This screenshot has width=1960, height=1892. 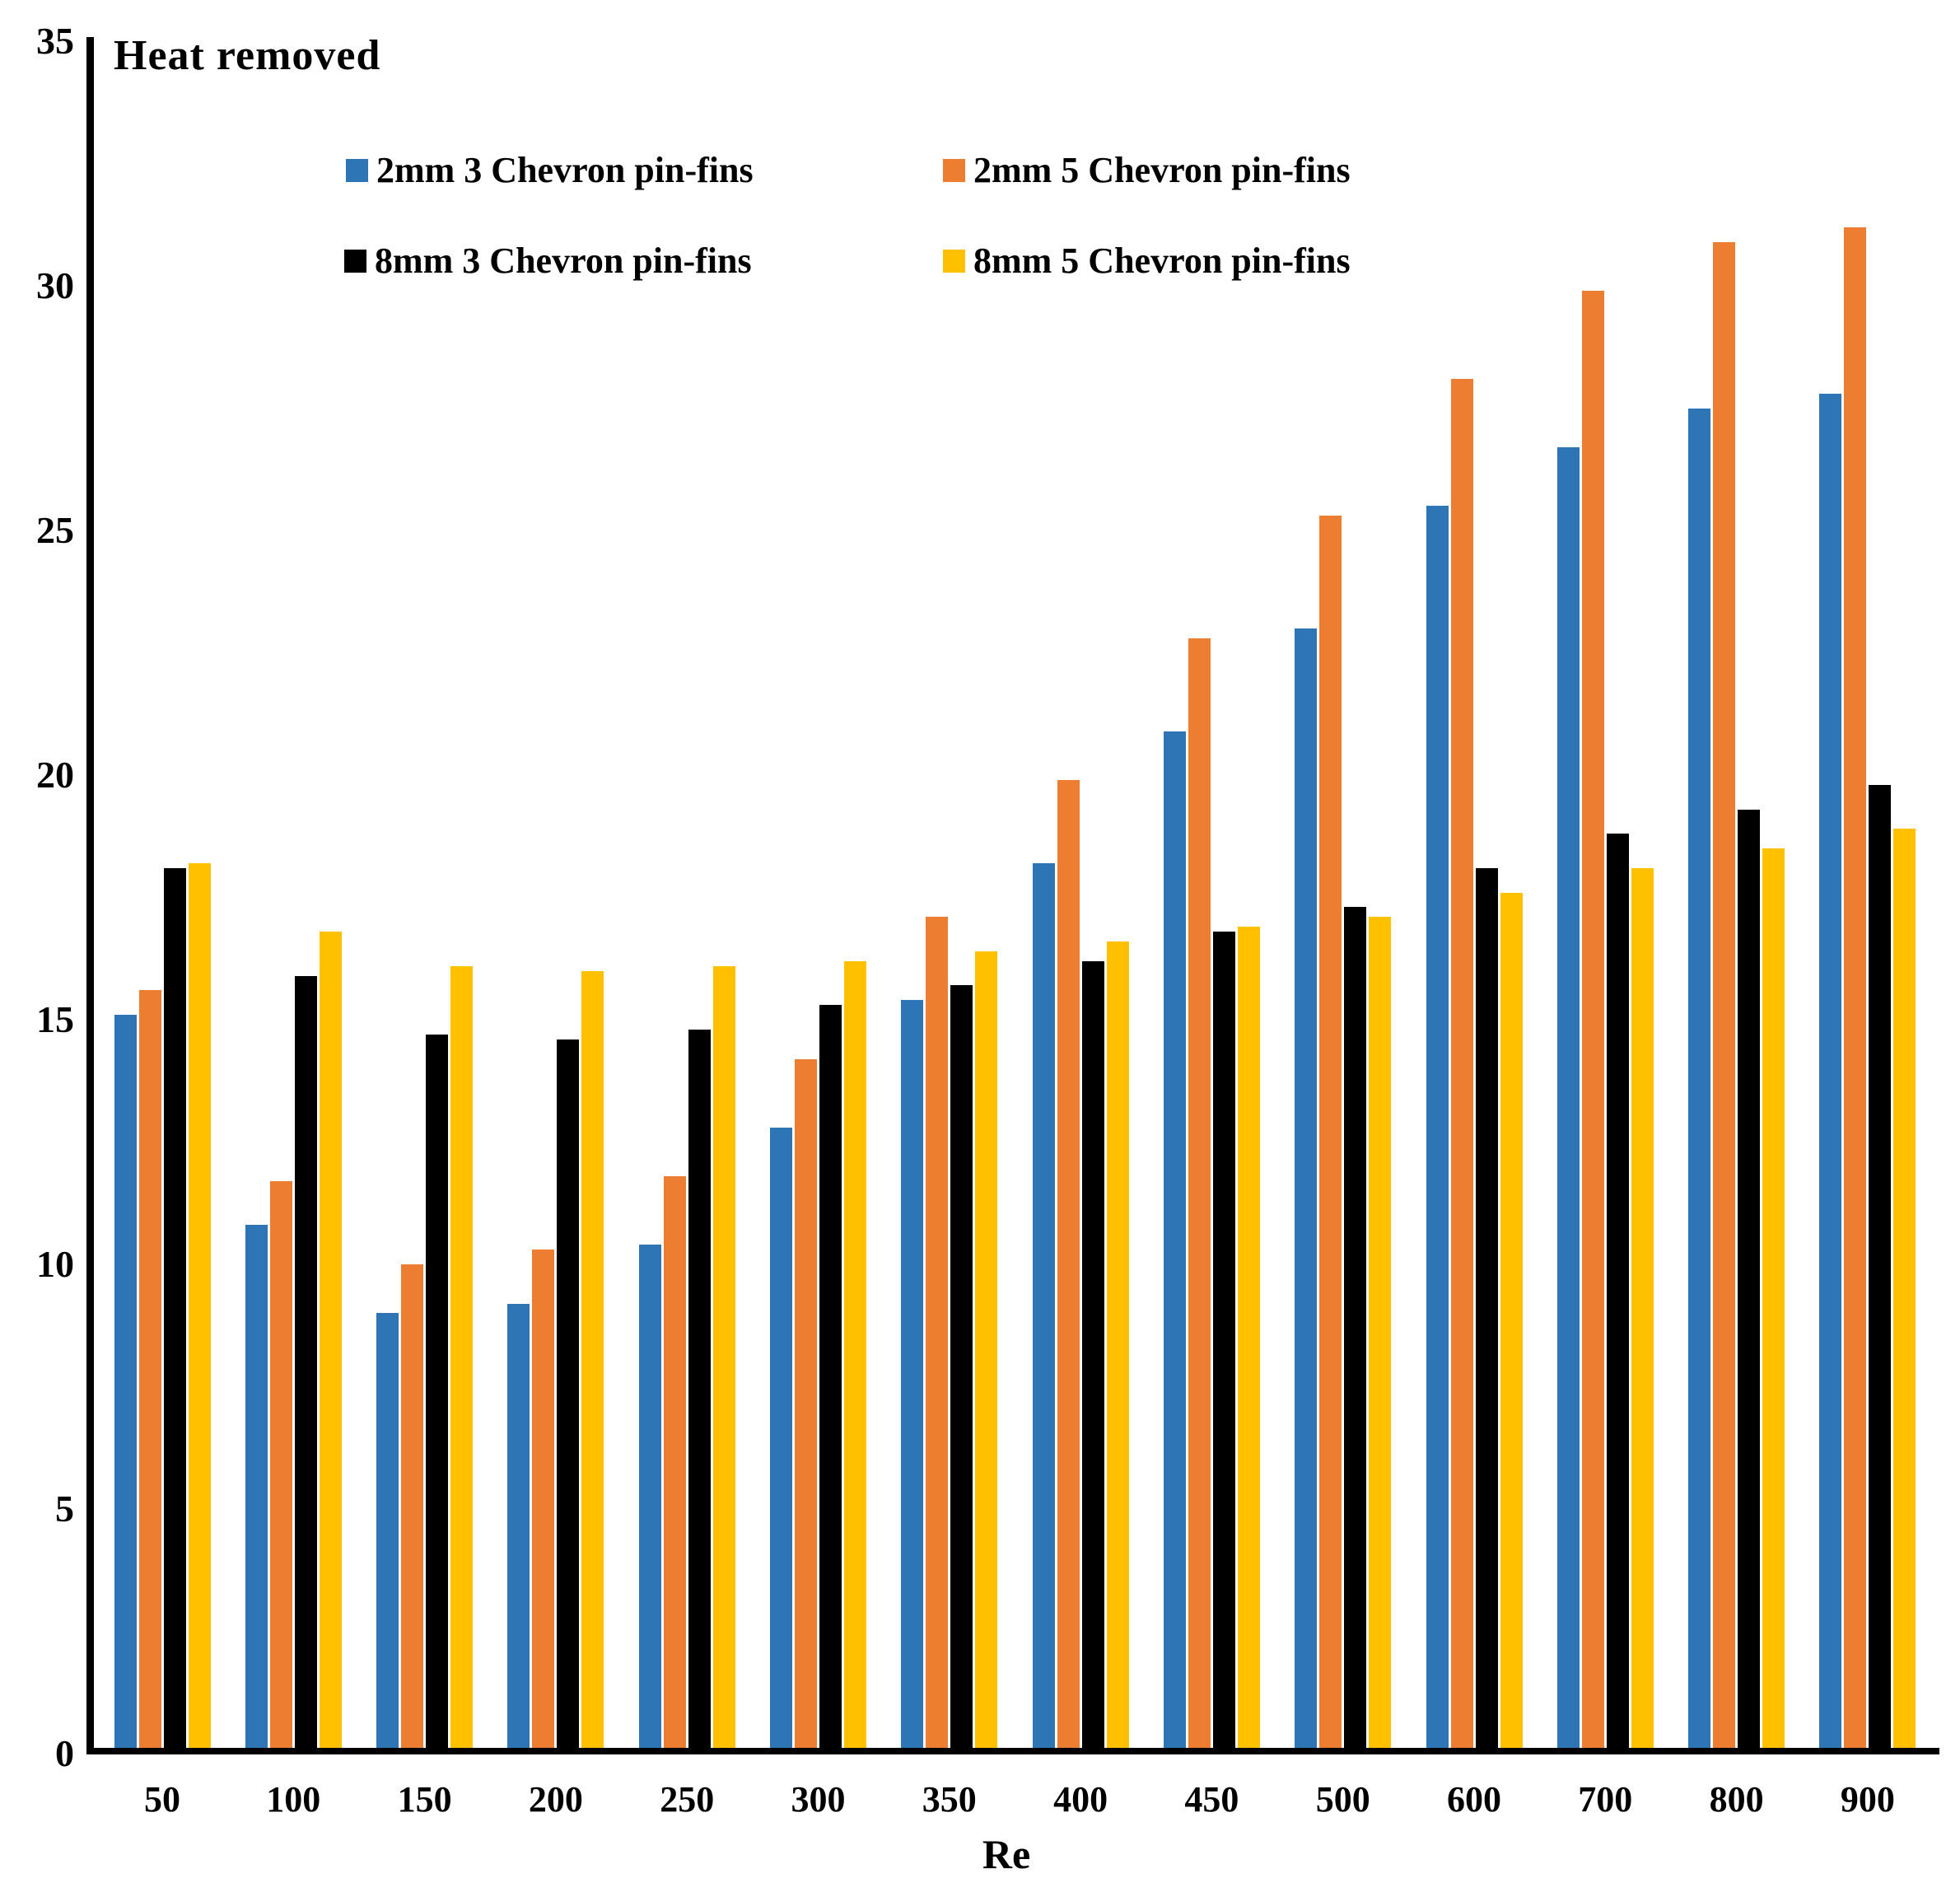 I want to click on bar-8mm-5-chevron-pin-fins-re50, so click(x=199, y=1308).